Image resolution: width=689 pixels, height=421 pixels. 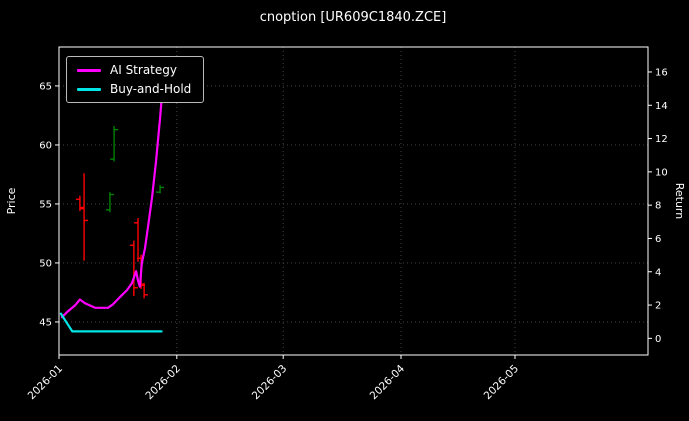 I want to click on legend: AI Strategy Buy-and-Hold, so click(x=135, y=79).